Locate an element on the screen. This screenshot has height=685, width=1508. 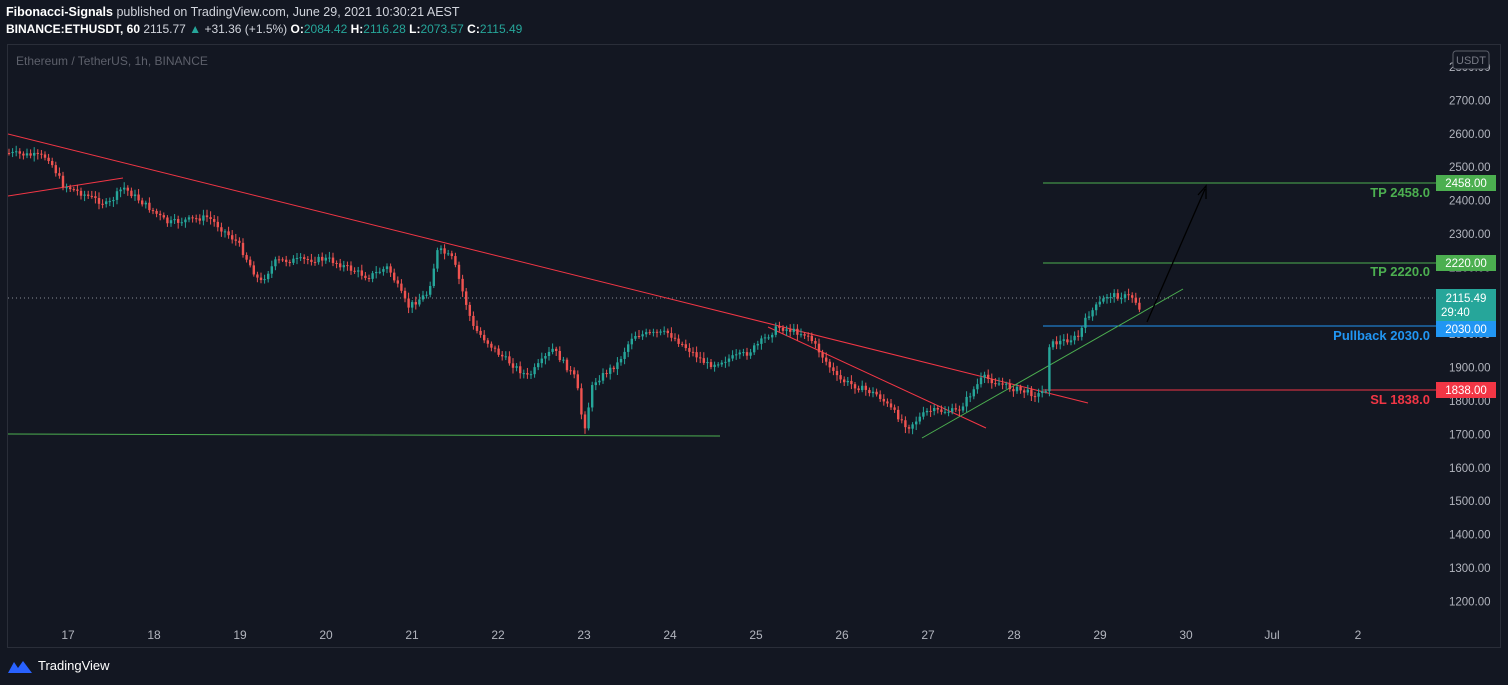
uptrend-line is located at coordinates (1052, 363).